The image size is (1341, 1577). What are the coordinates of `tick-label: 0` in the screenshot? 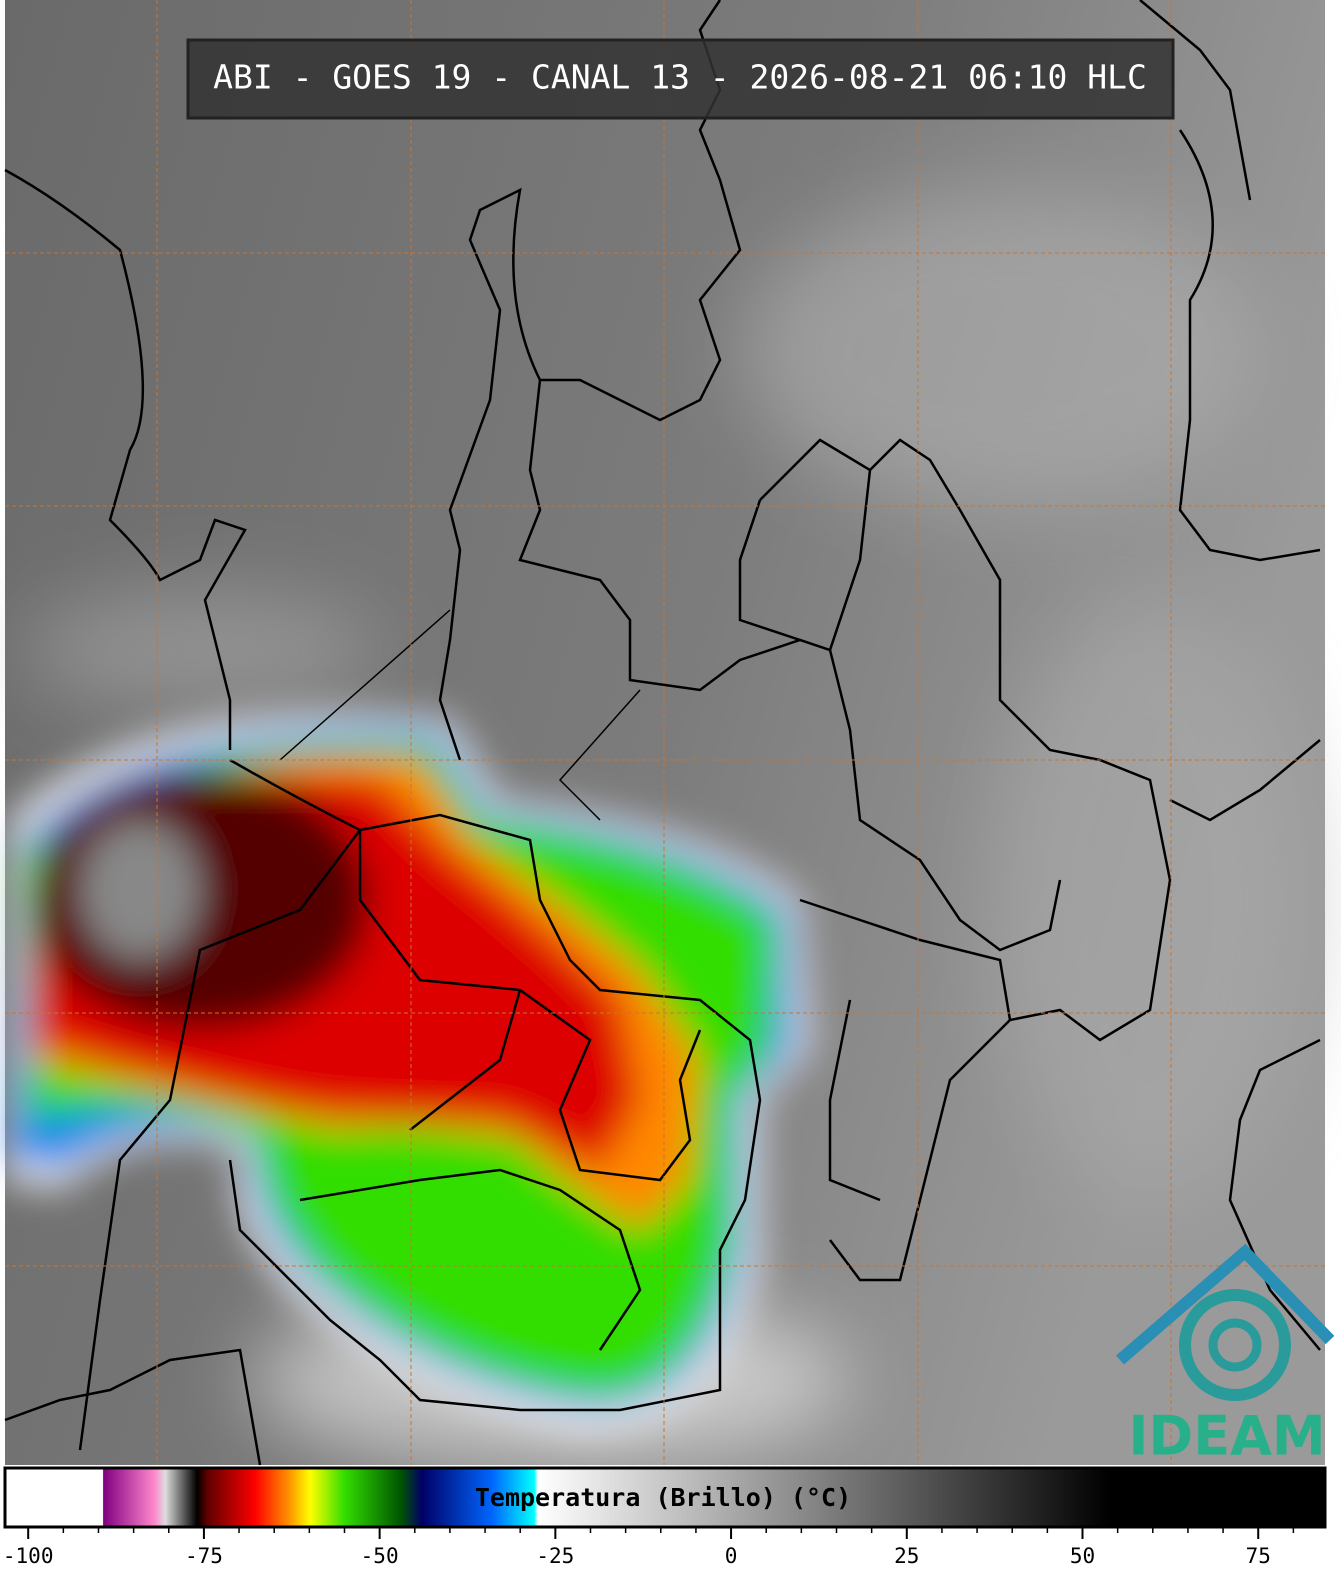 It's located at (731, 1556).